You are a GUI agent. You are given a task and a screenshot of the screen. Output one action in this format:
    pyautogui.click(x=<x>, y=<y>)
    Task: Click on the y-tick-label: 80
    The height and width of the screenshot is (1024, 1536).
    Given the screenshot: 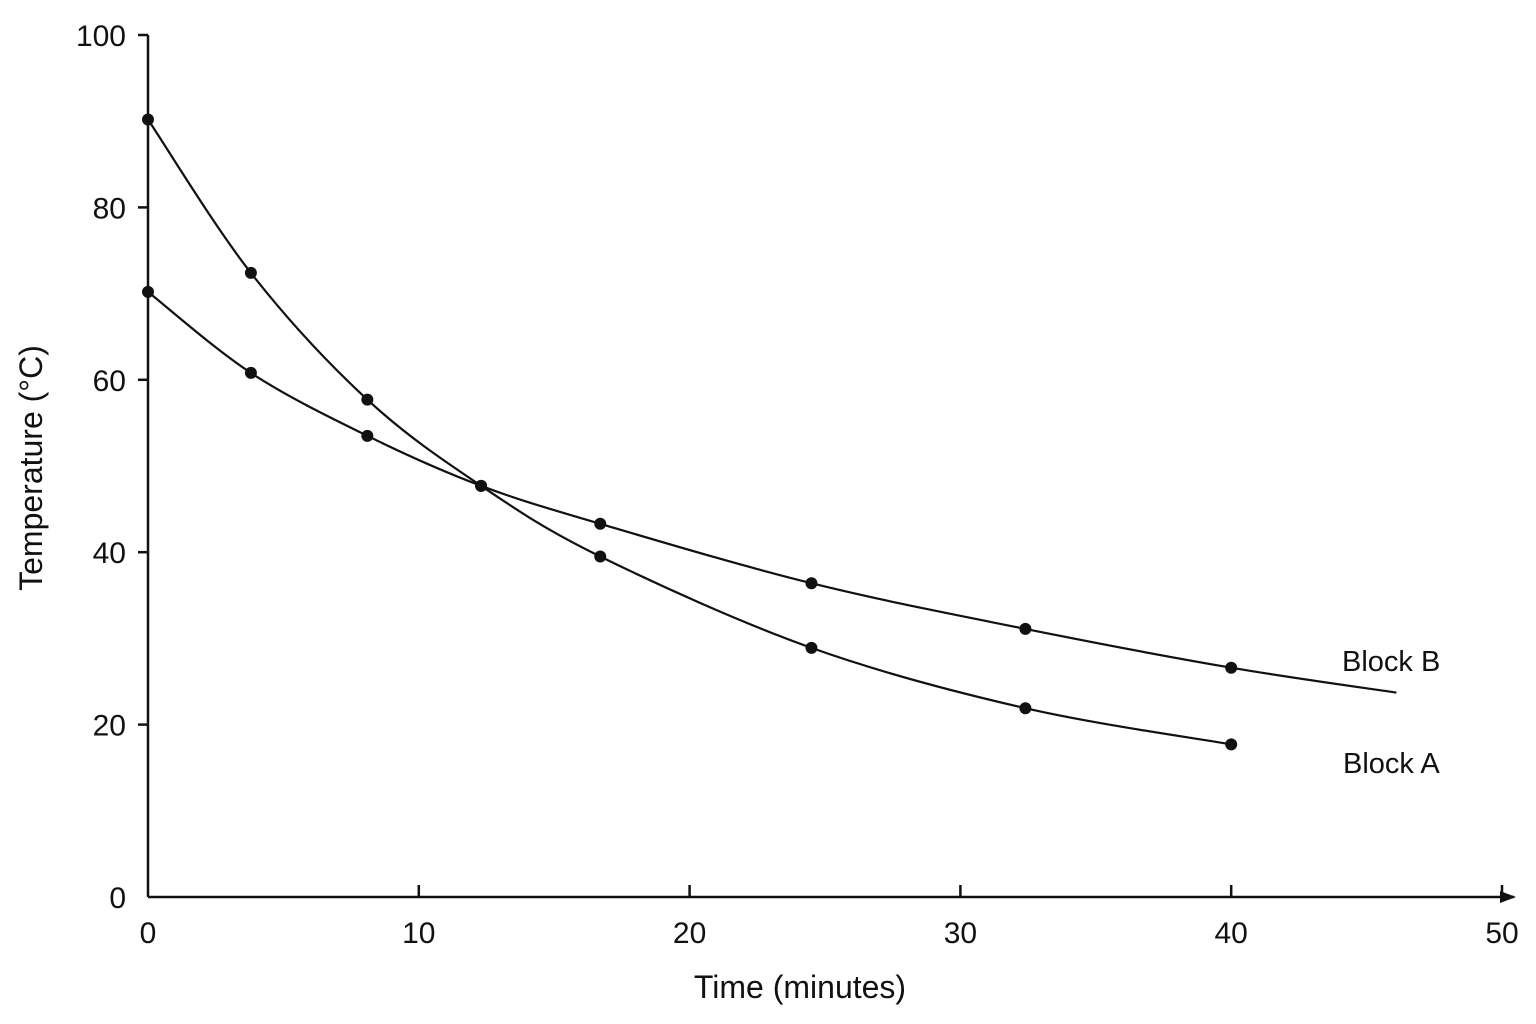 What is the action you would take?
    pyautogui.click(x=109, y=208)
    